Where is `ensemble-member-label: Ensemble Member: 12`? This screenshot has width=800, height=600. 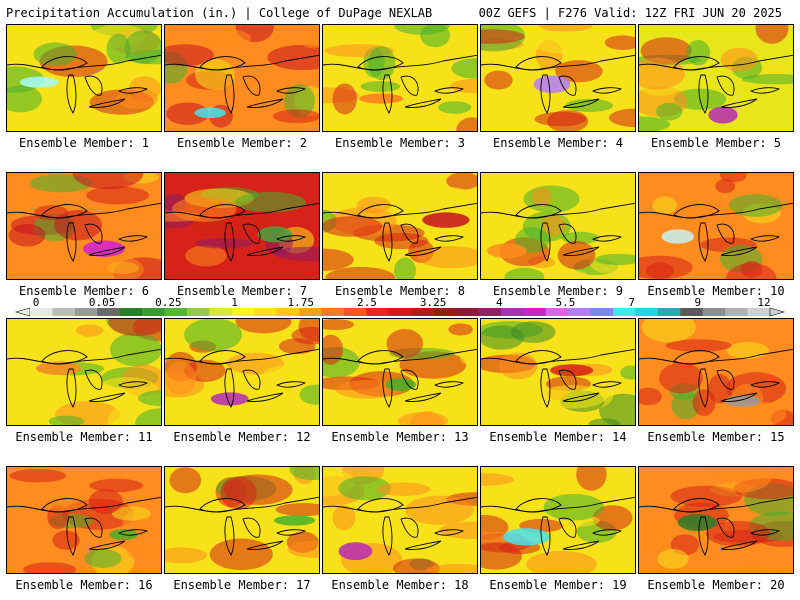 ensemble-member-label: Ensemble Member: 12 is located at coordinates (242, 437).